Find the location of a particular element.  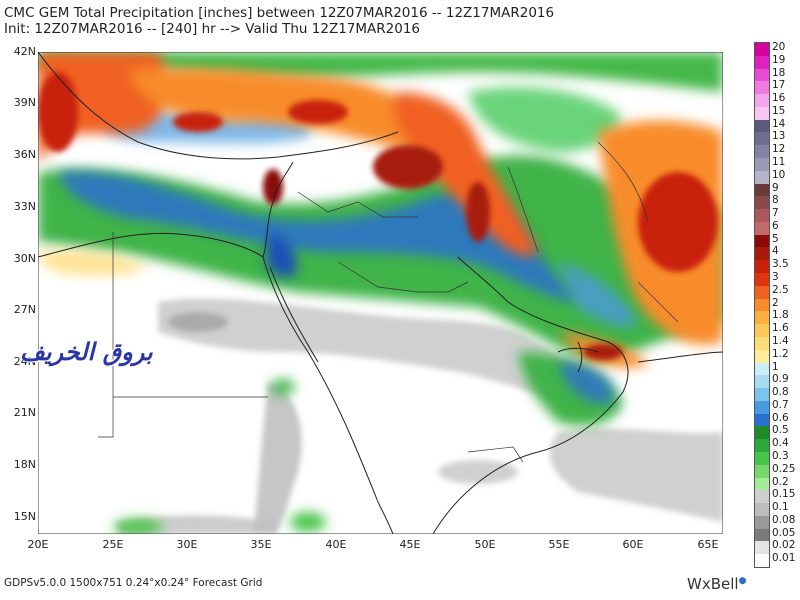

legend-label: 13 is located at coordinates (779, 136).